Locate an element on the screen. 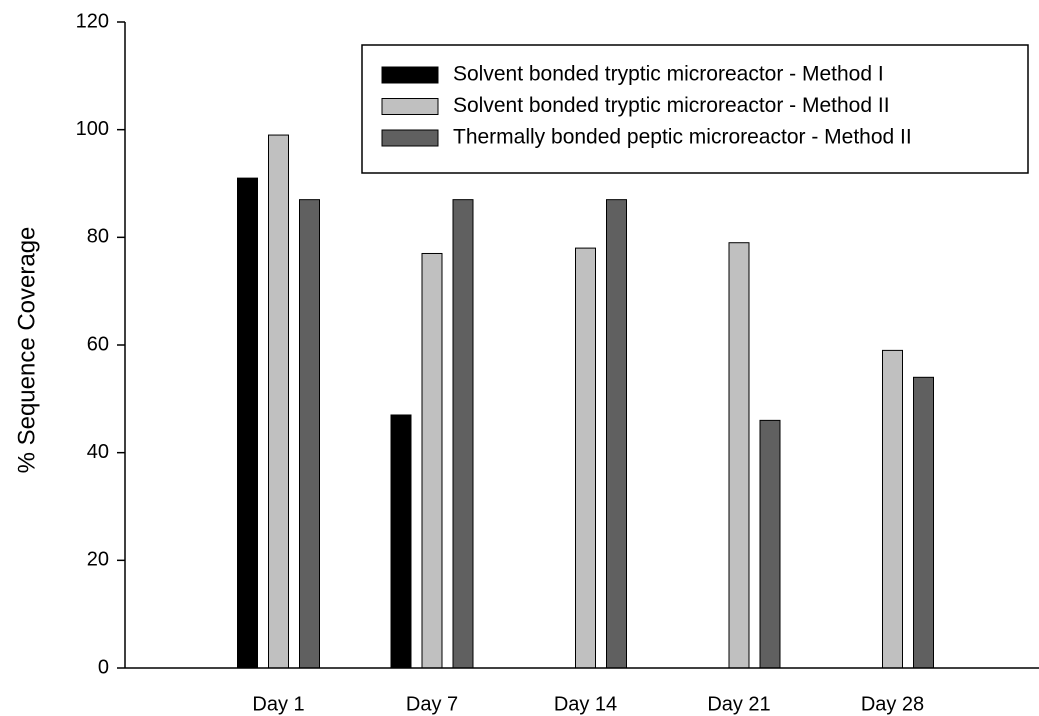 Image resolution: width=1039 pixels, height=716 pixels. x-tick-label: Day 28 is located at coordinates (892, 704).